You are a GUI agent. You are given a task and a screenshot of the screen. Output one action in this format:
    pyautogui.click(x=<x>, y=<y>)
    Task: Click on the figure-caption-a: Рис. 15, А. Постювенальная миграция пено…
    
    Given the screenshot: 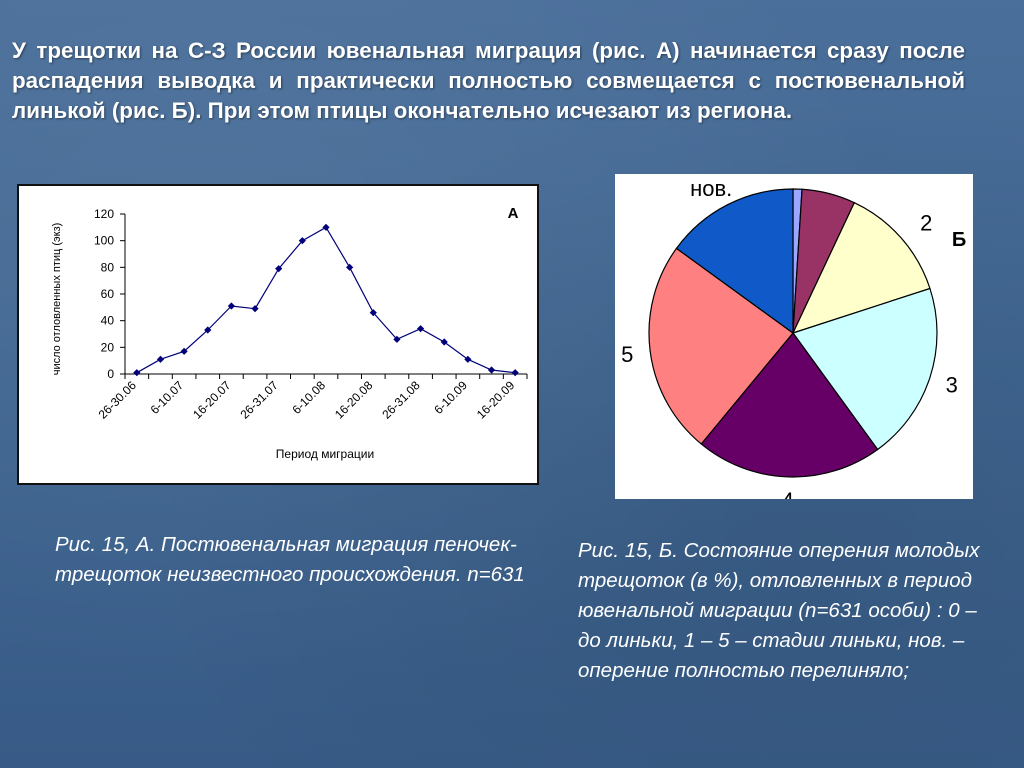 What is the action you would take?
    pyautogui.click(x=290, y=559)
    